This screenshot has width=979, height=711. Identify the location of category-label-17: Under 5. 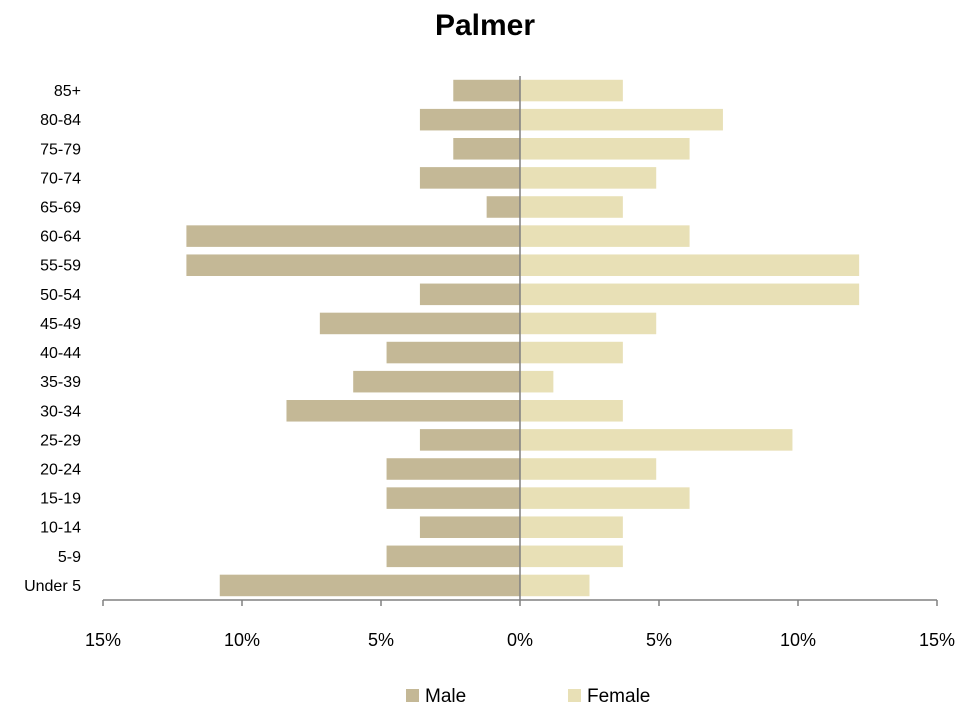
(52, 586).